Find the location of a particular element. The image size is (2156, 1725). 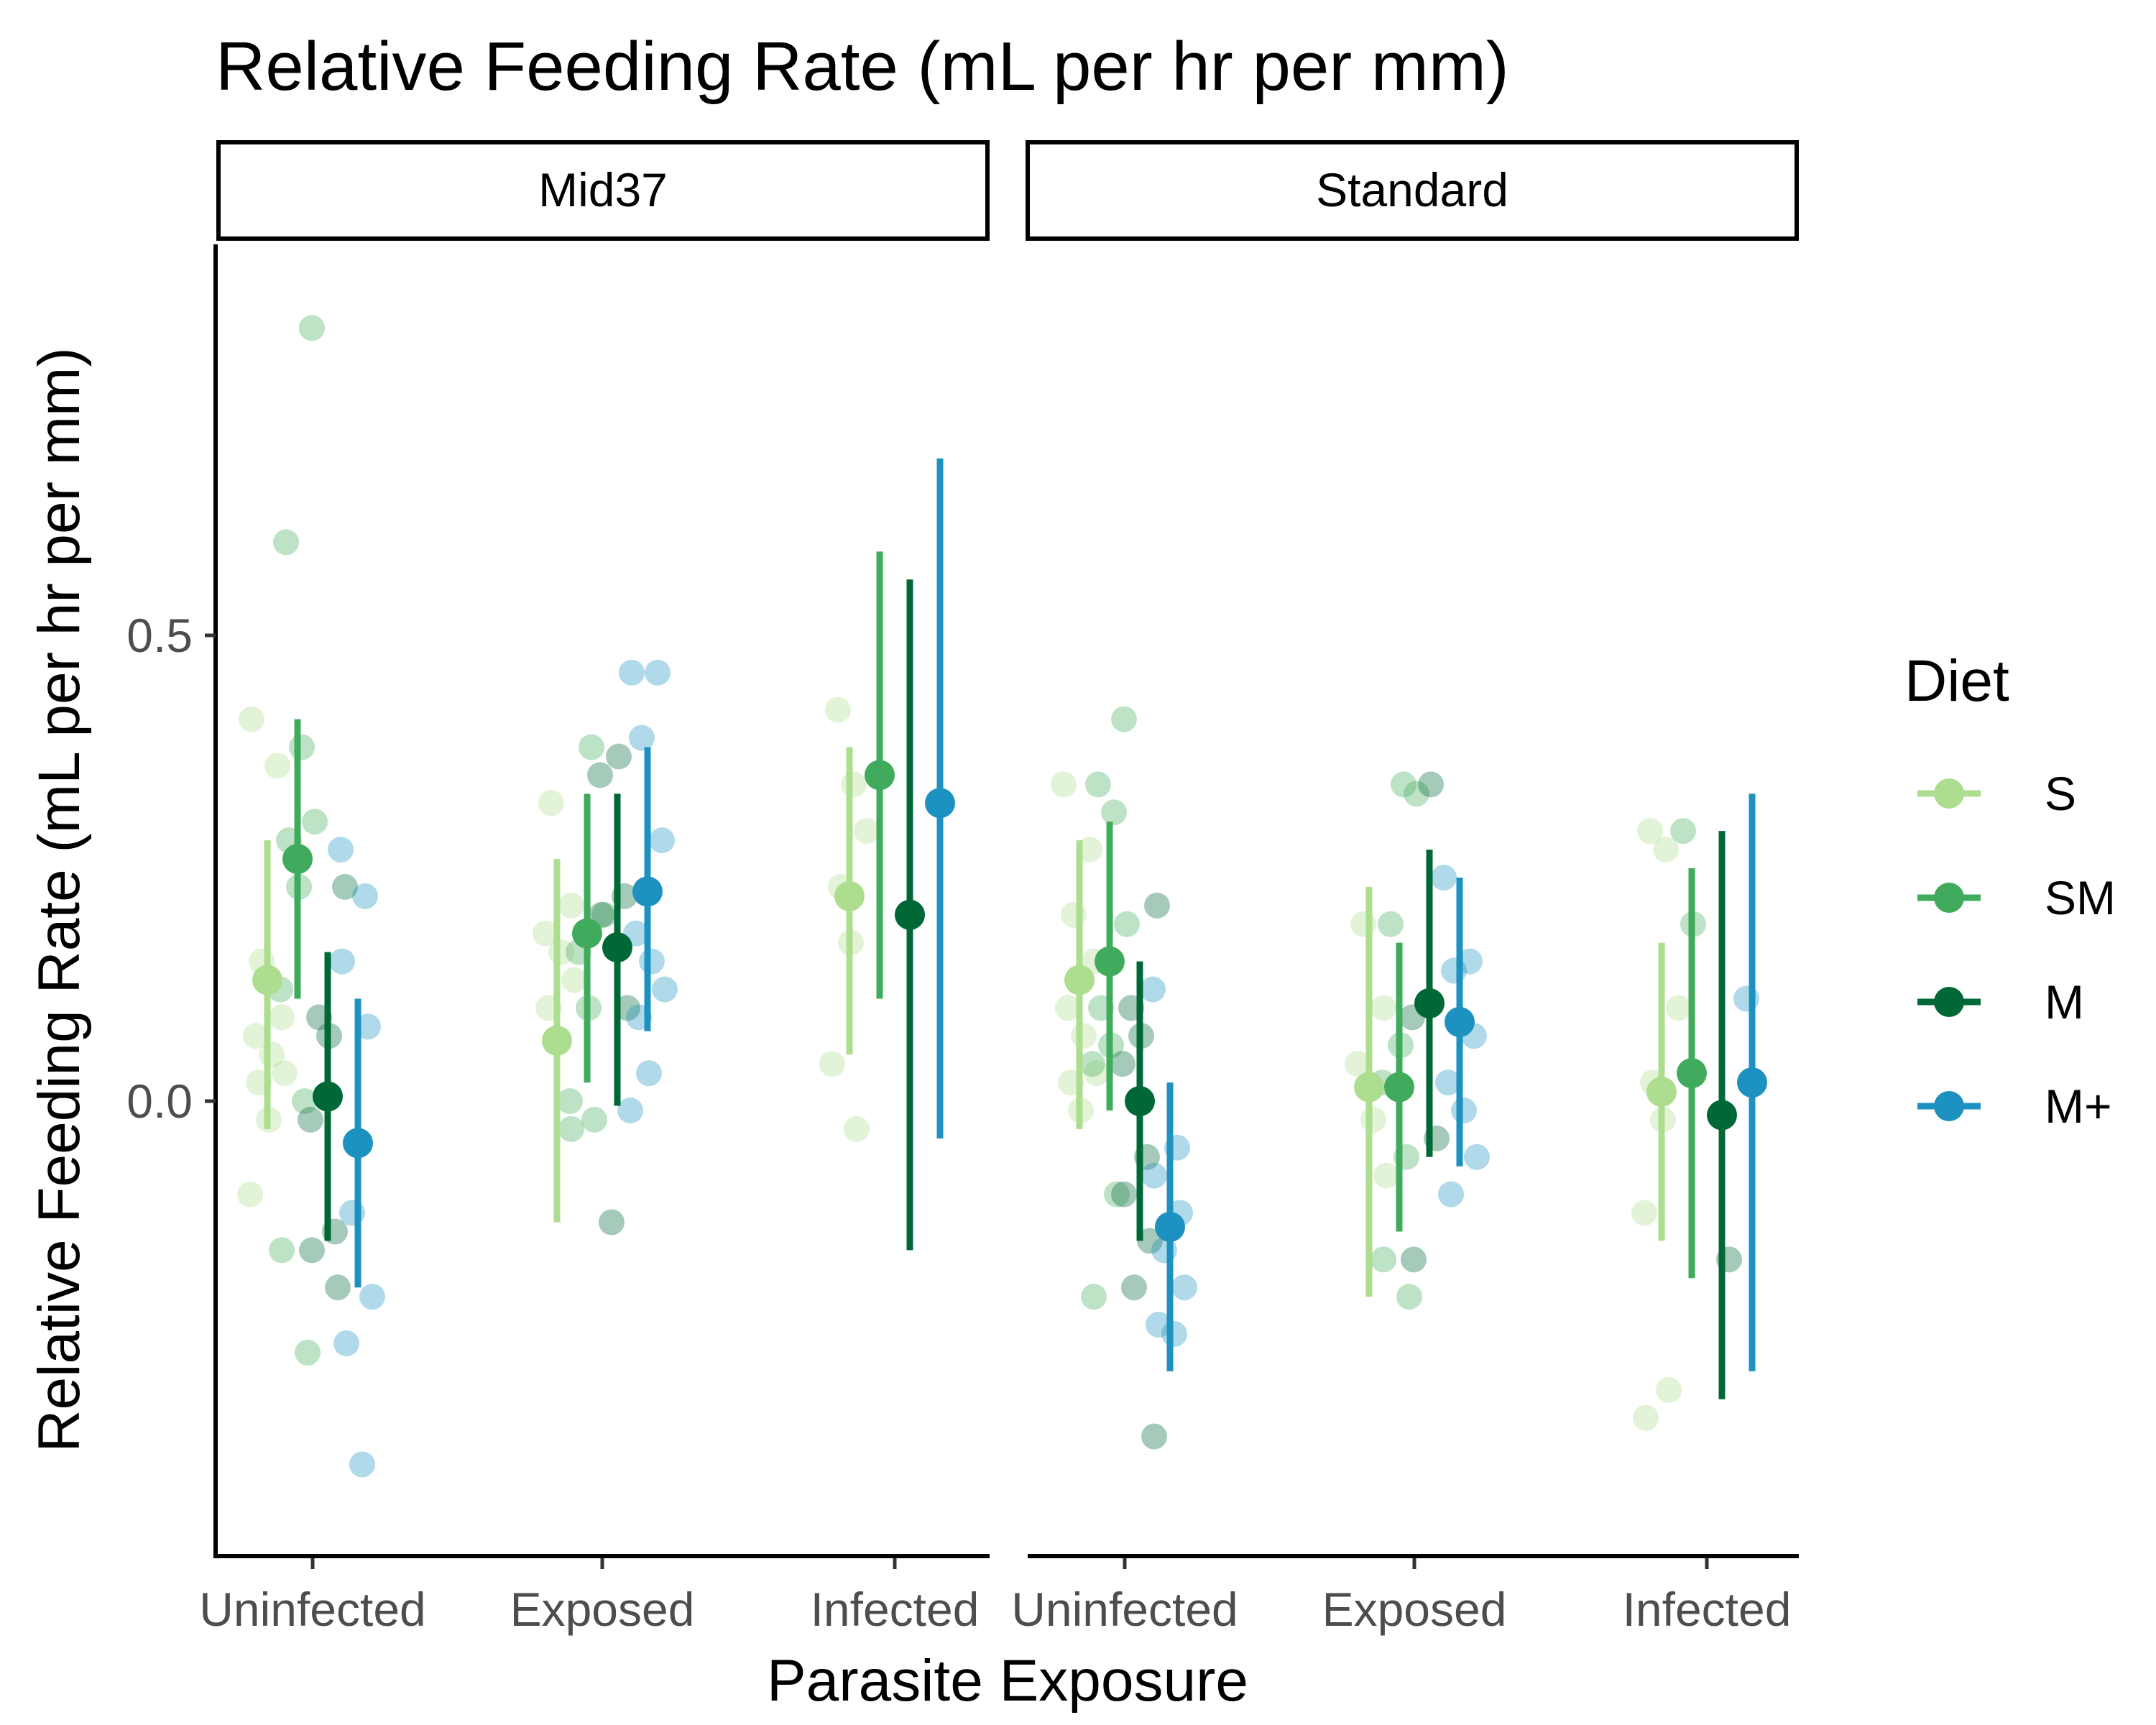

facet-label-mid37: Mid37 is located at coordinates (603, 189).